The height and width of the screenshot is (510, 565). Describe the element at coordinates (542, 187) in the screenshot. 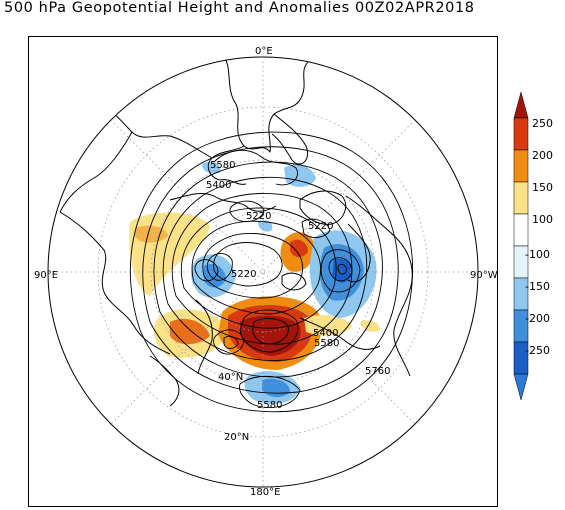

I see `colorbar-label: 150` at that location.